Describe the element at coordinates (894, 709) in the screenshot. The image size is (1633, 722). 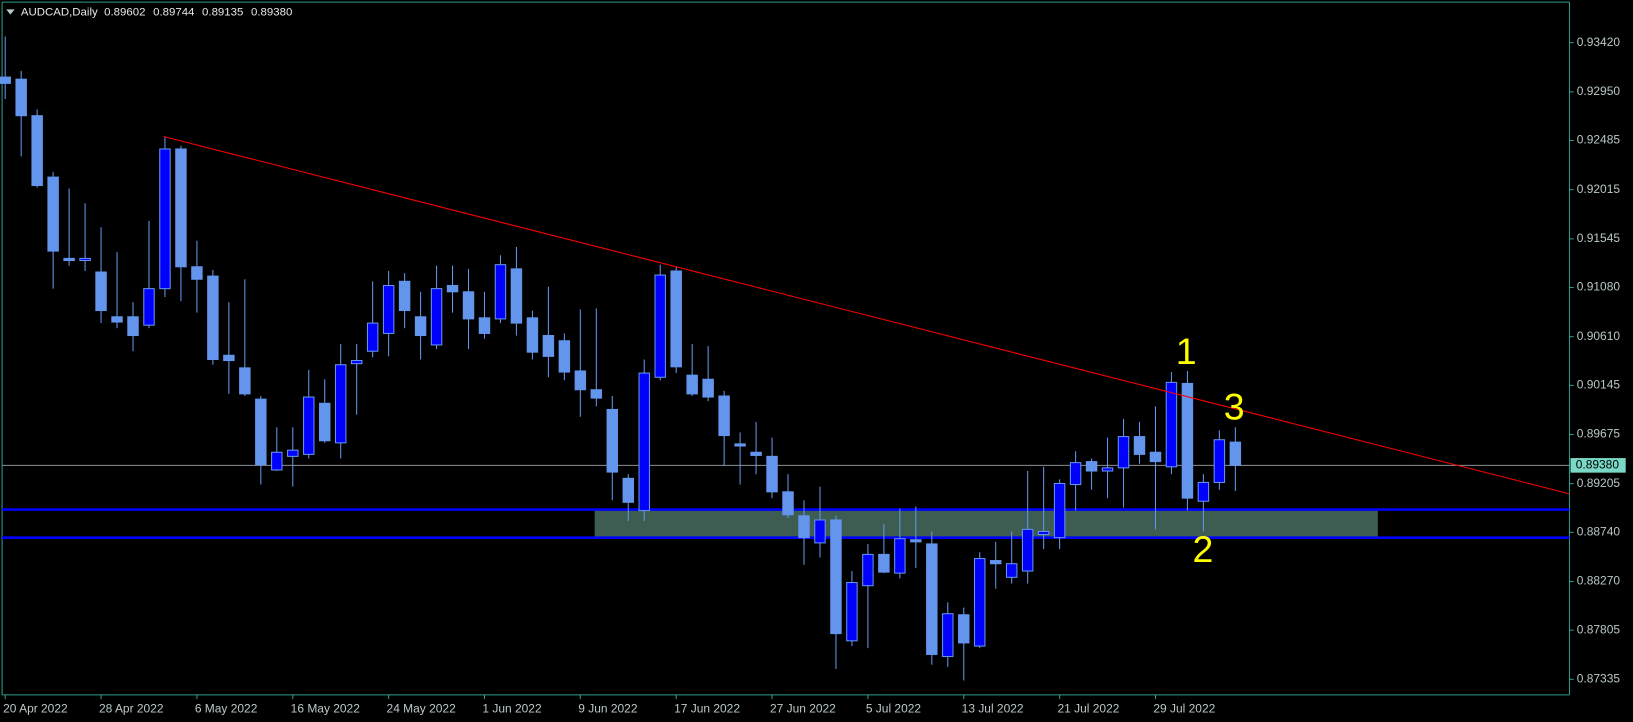
I see `x-tick-label: 5 Jul 2022` at that location.